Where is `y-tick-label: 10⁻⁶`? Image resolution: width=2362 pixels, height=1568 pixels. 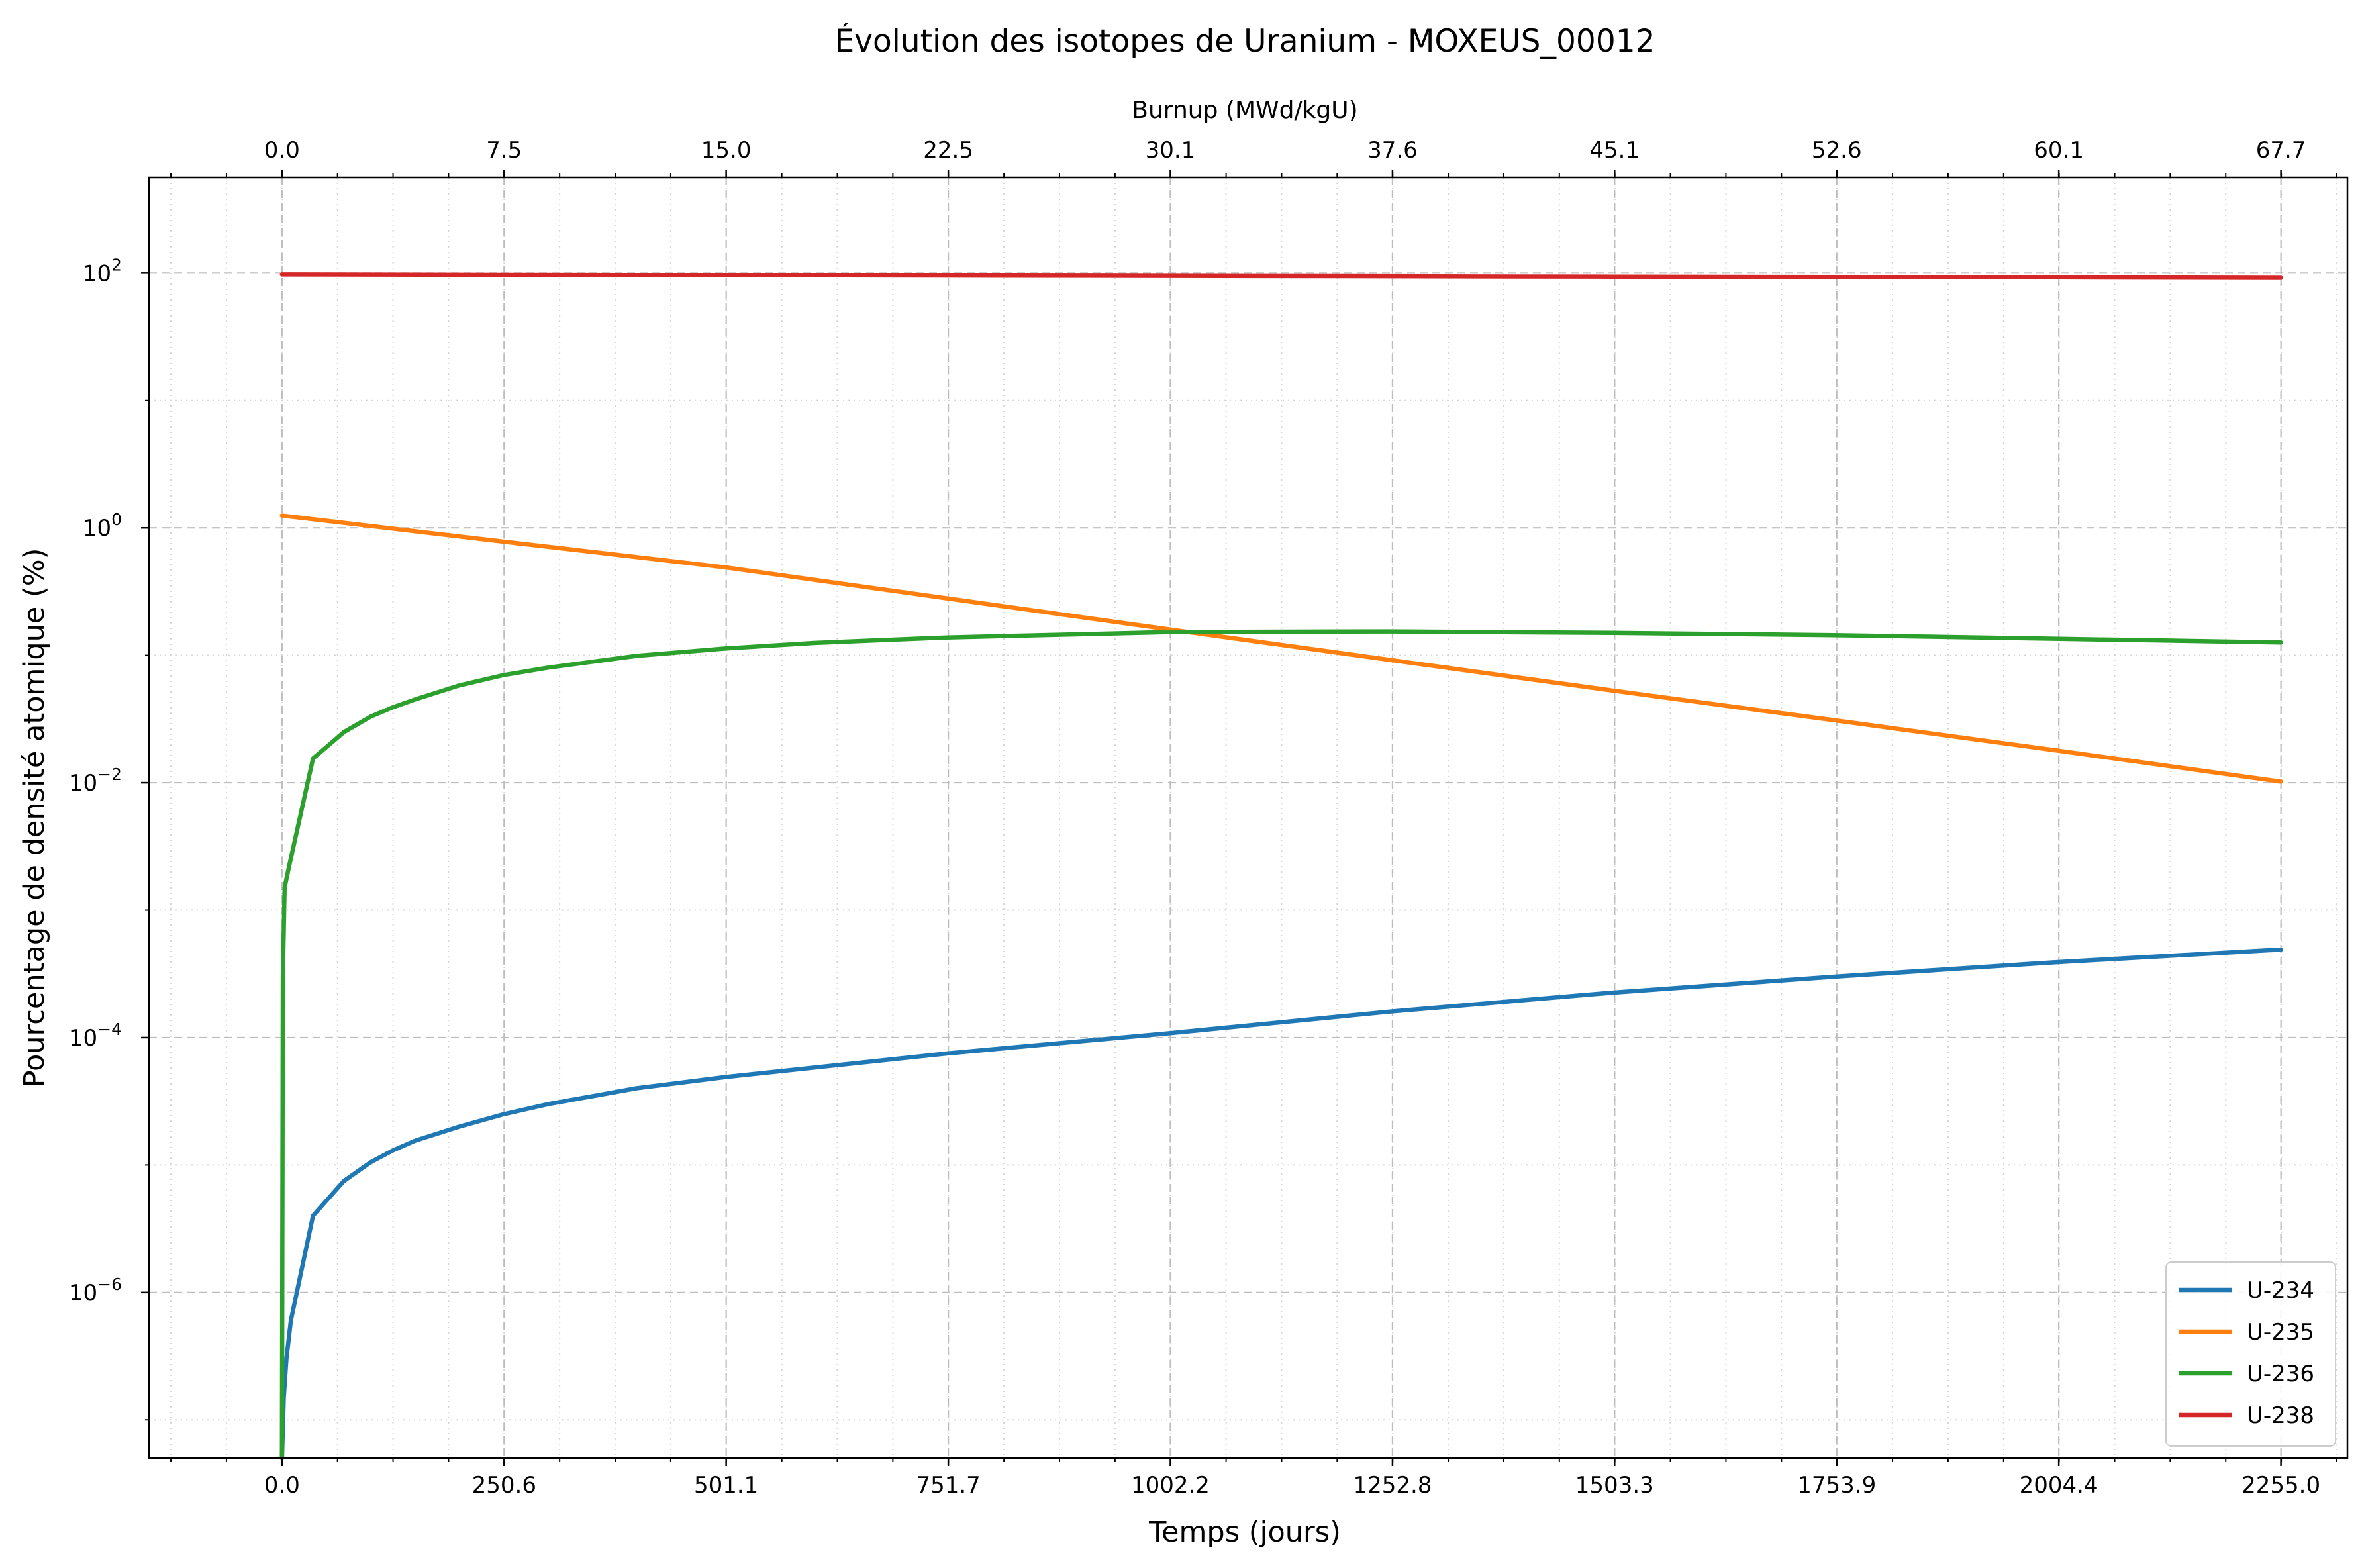 y-tick-label: 10⁻⁶ is located at coordinates (96, 1290).